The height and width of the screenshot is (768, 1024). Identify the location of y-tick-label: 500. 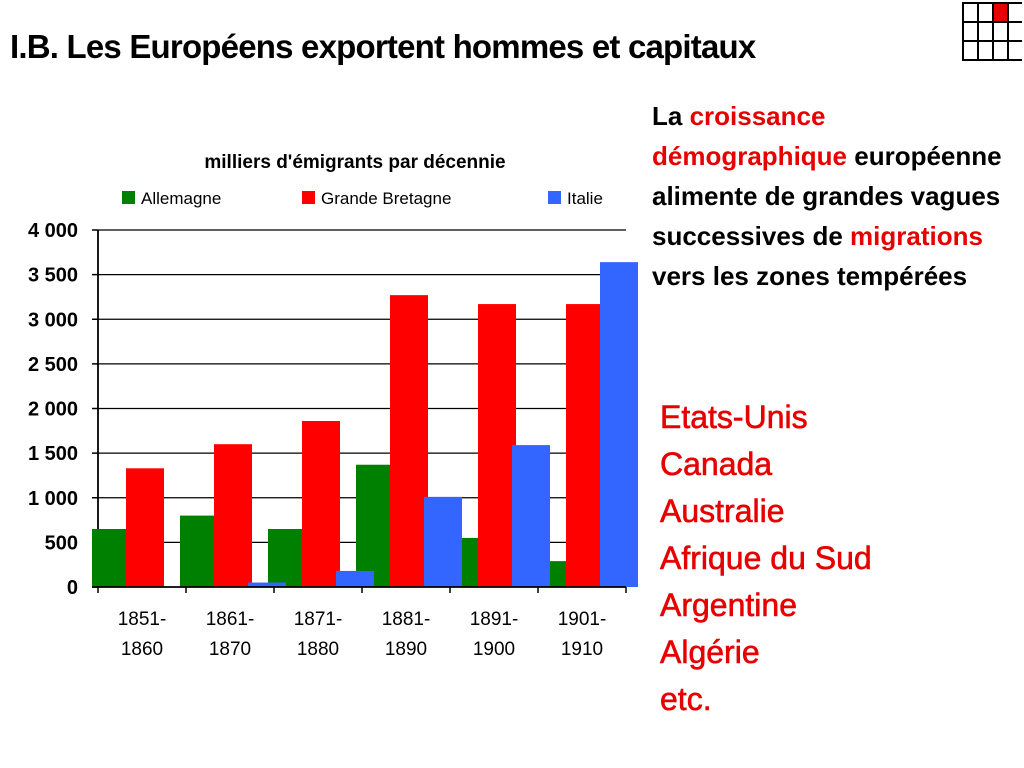
(61, 543).